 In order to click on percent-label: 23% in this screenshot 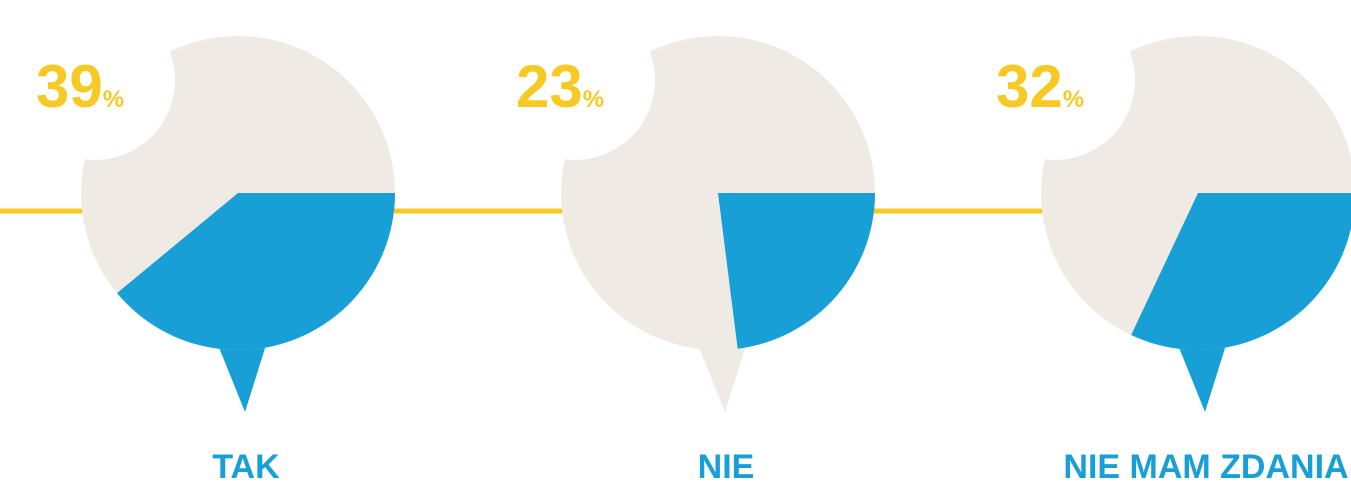, I will do `click(560, 86)`.